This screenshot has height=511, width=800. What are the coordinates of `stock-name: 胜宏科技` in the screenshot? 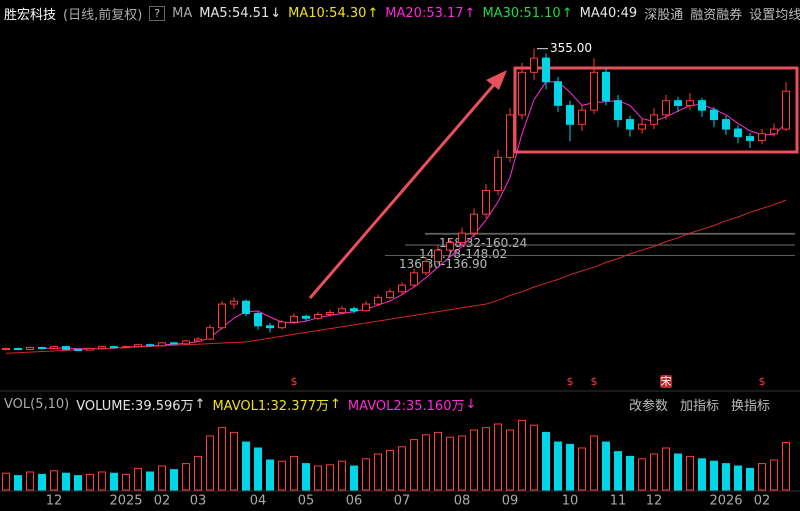 It's located at (30, 15).